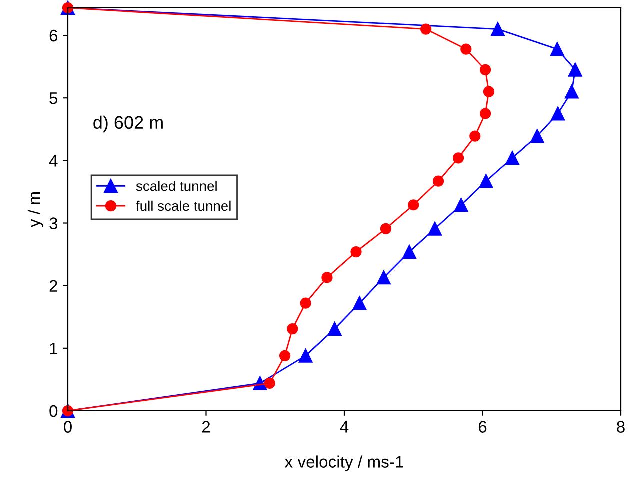 Image resolution: width=638 pixels, height=487 pixels. Describe the element at coordinates (54, 98) in the screenshot. I see `y-tick-label: 5` at that location.